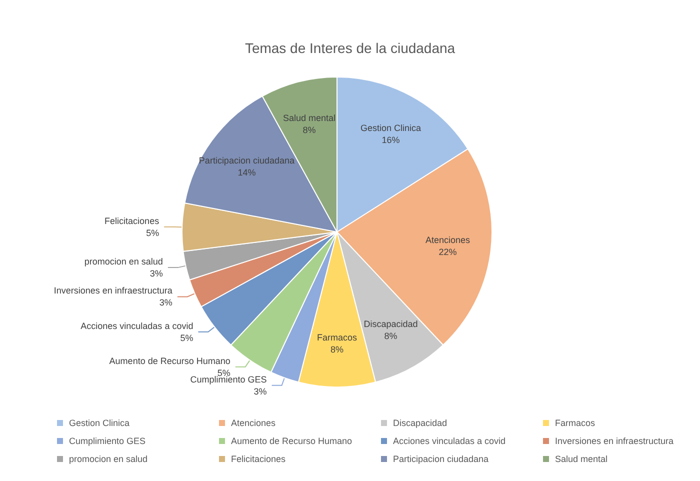 This screenshot has height=481, width=700. Describe the element at coordinates (258, 459) in the screenshot. I see `legend-label: Felicitaciones` at that location.